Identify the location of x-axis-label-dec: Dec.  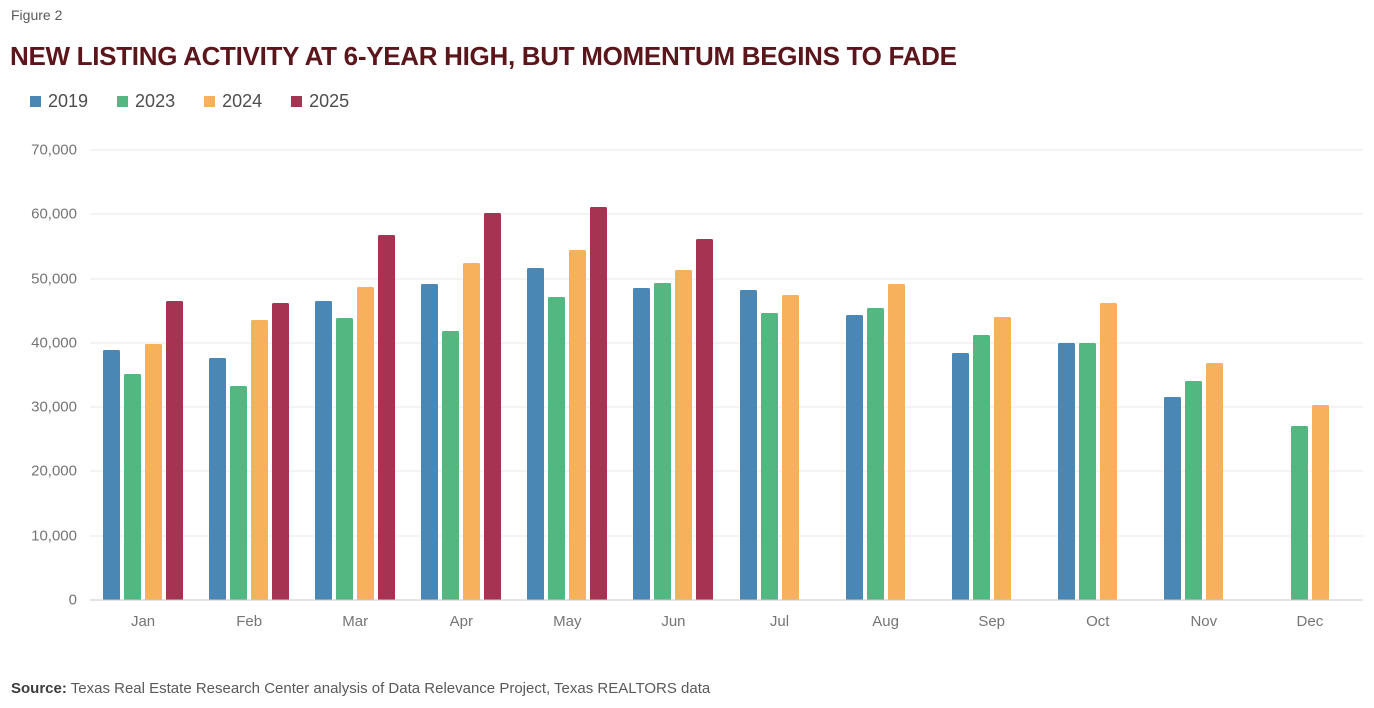
(1310, 621).